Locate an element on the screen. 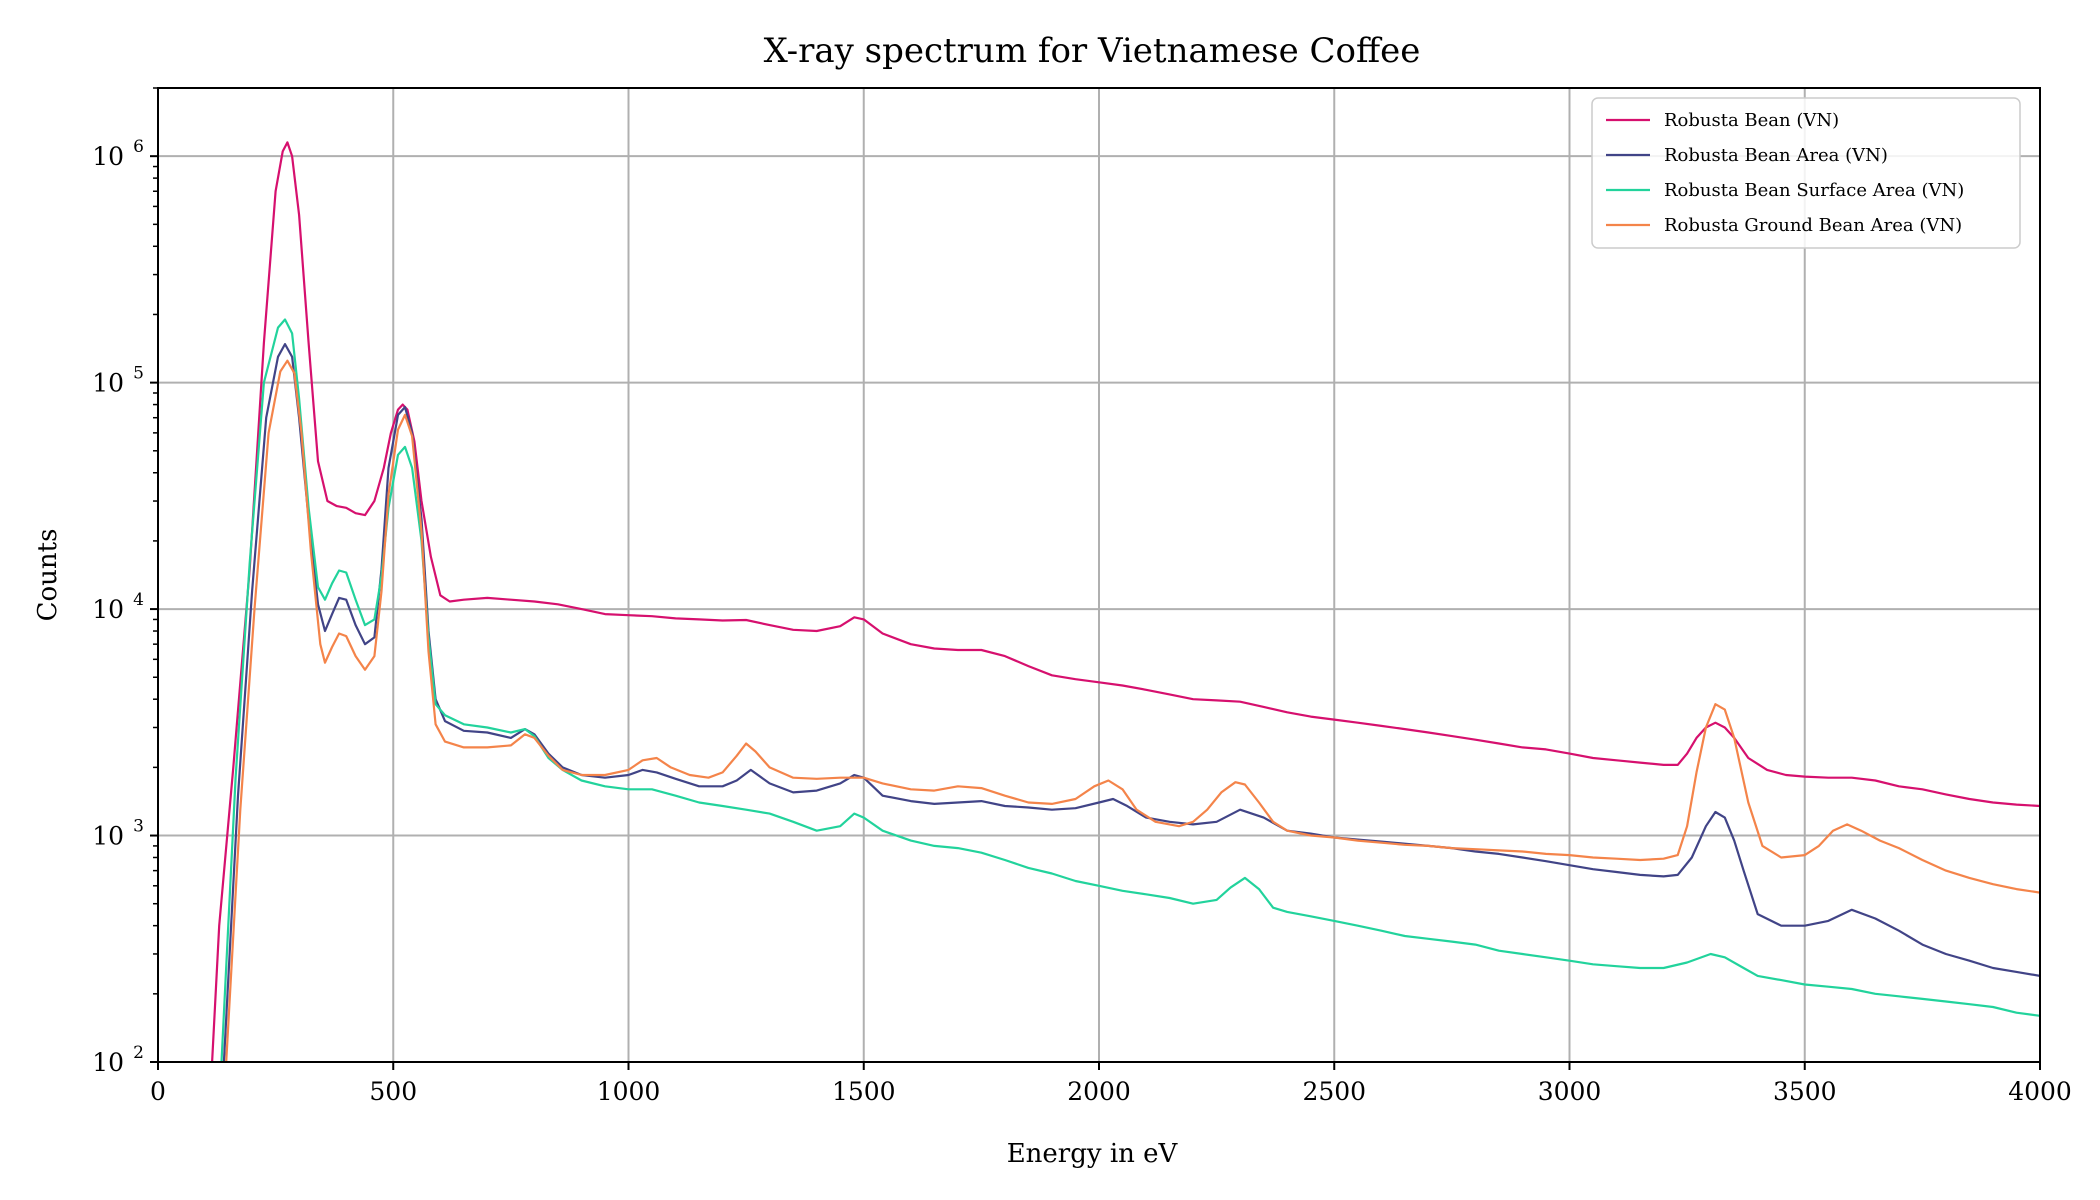 This screenshot has height=1200, width=2100. legend-box is located at coordinates (1806, 173).